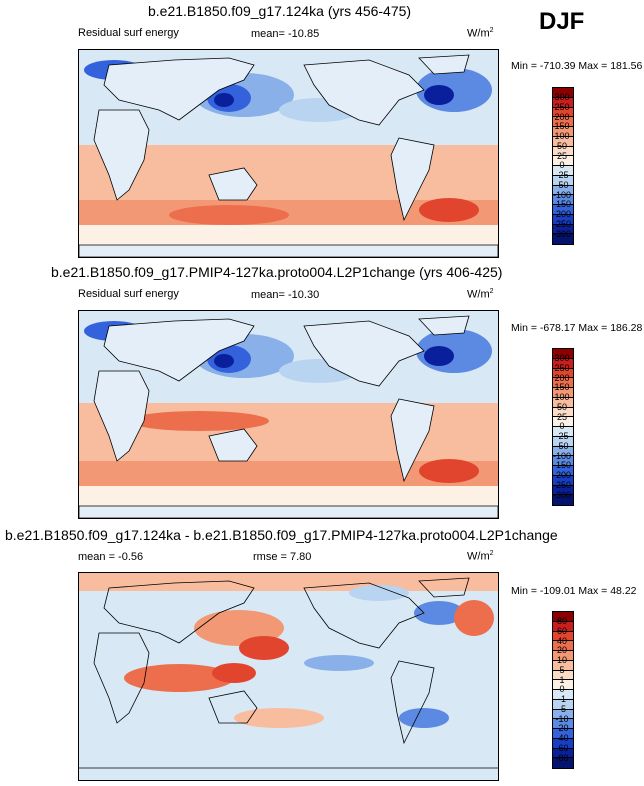  I want to click on colorbar-label: -80, so click(562, 757).